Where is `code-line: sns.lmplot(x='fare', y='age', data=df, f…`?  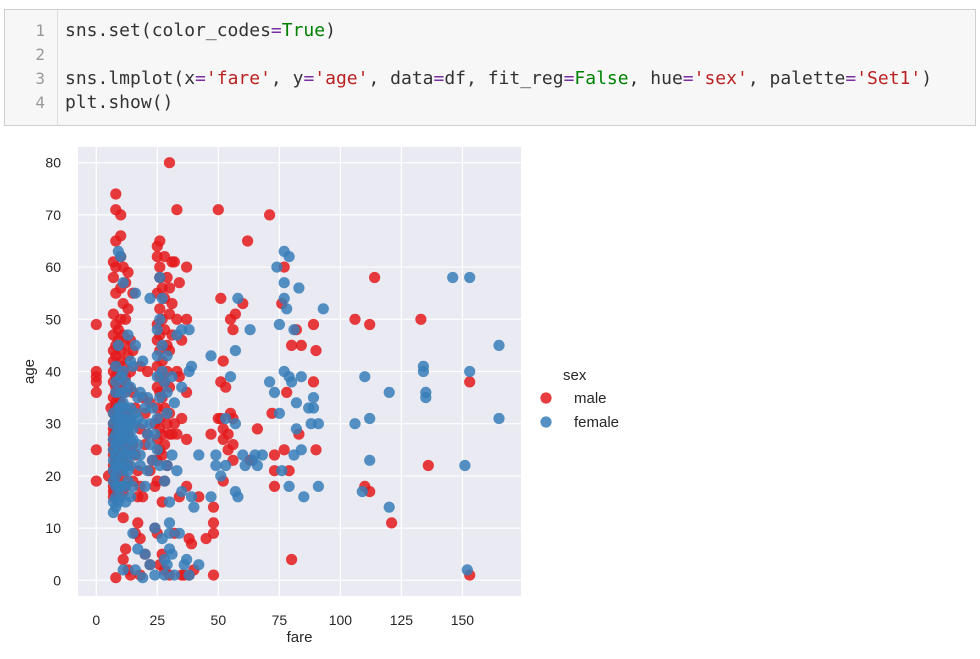
code-line: sns.lmplot(x='fare', y='age', data=df, f… is located at coordinates (498, 78).